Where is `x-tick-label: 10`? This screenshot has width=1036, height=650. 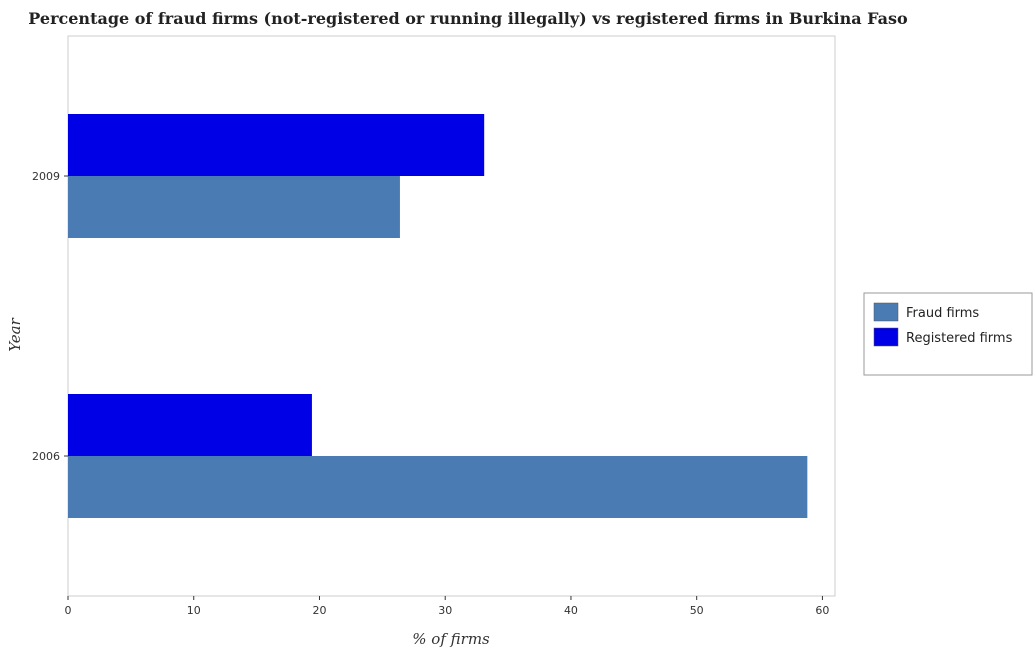 x-tick-label: 10 is located at coordinates (194, 610).